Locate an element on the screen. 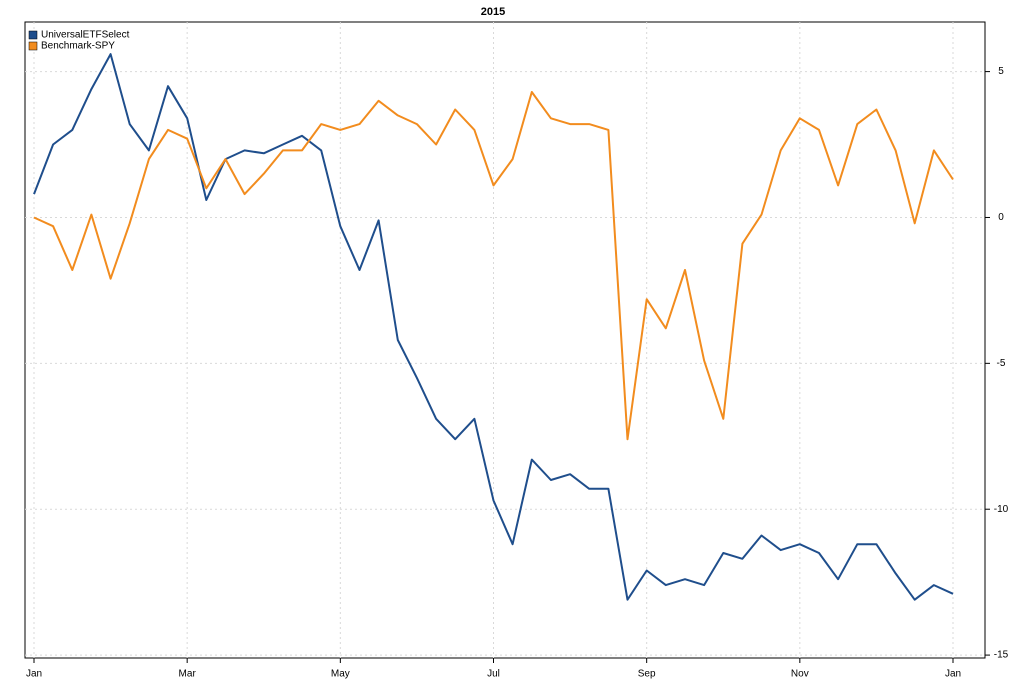 The image size is (1024, 688). x-tick-label: Jul is located at coordinates (493, 674).